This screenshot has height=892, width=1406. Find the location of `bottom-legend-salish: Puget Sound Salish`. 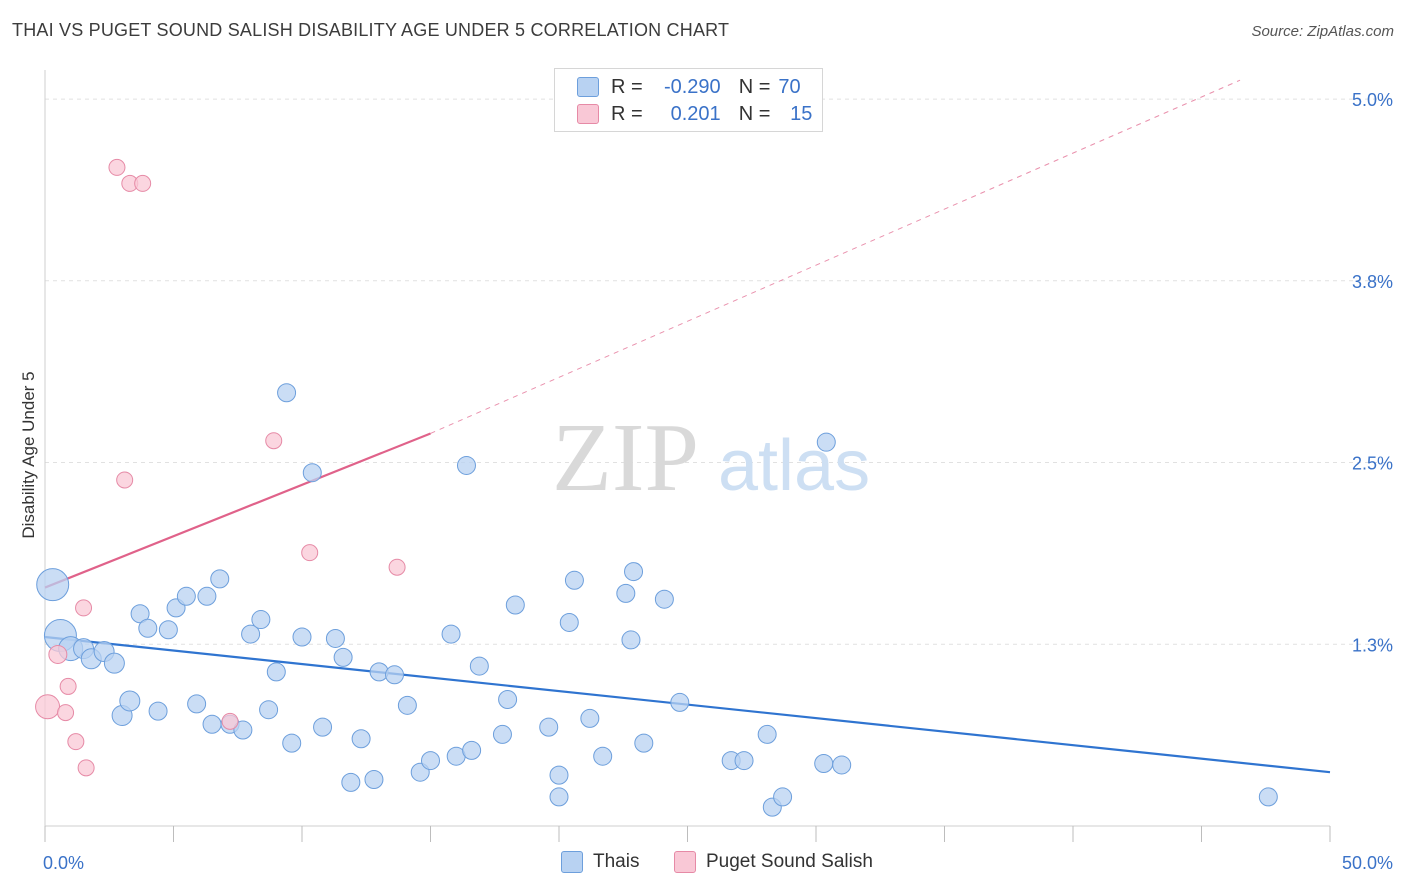

bottom-legend-salish: Puget Sound Salish is located at coordinates (773, 862).